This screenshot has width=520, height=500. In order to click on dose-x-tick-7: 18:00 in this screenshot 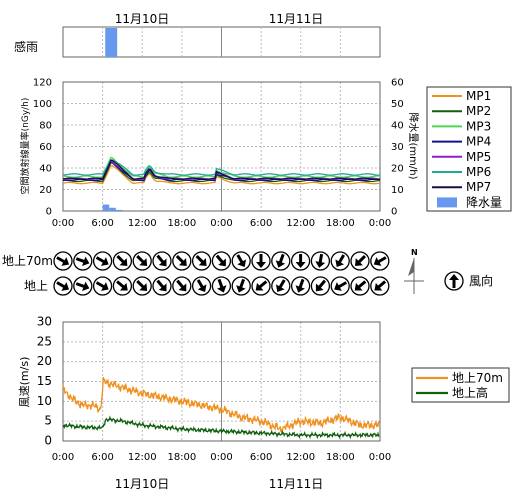, I will do `click(340, 223)`.